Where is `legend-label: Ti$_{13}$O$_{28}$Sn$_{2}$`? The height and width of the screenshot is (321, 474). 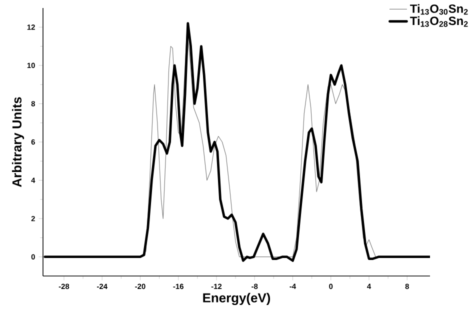 legend-label: Ti$_{13}$O$_{28}$Sn$_{2}$ is located at coordinates (439, 21).